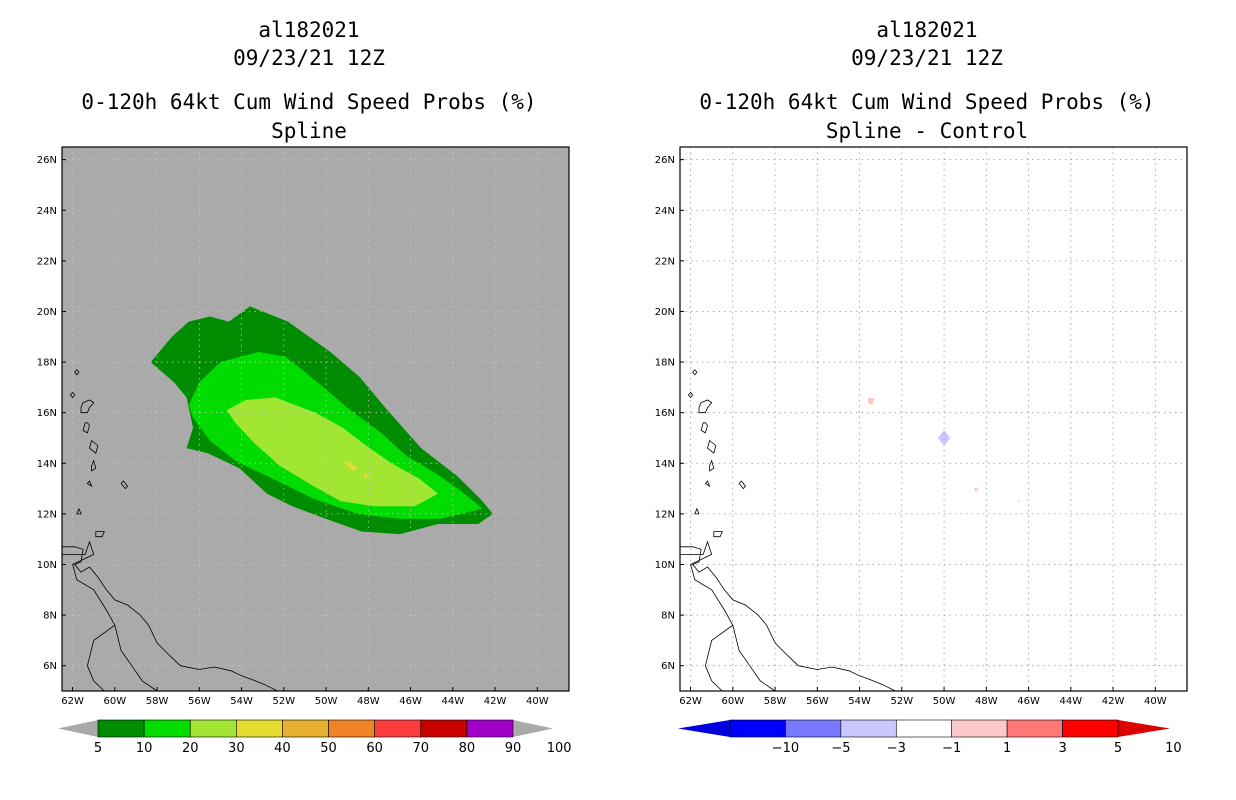  What do you see at coordinates (665, 565) in the screenshot?
I see `lat-tick-label: 10N` at bounding box center [665, 565].